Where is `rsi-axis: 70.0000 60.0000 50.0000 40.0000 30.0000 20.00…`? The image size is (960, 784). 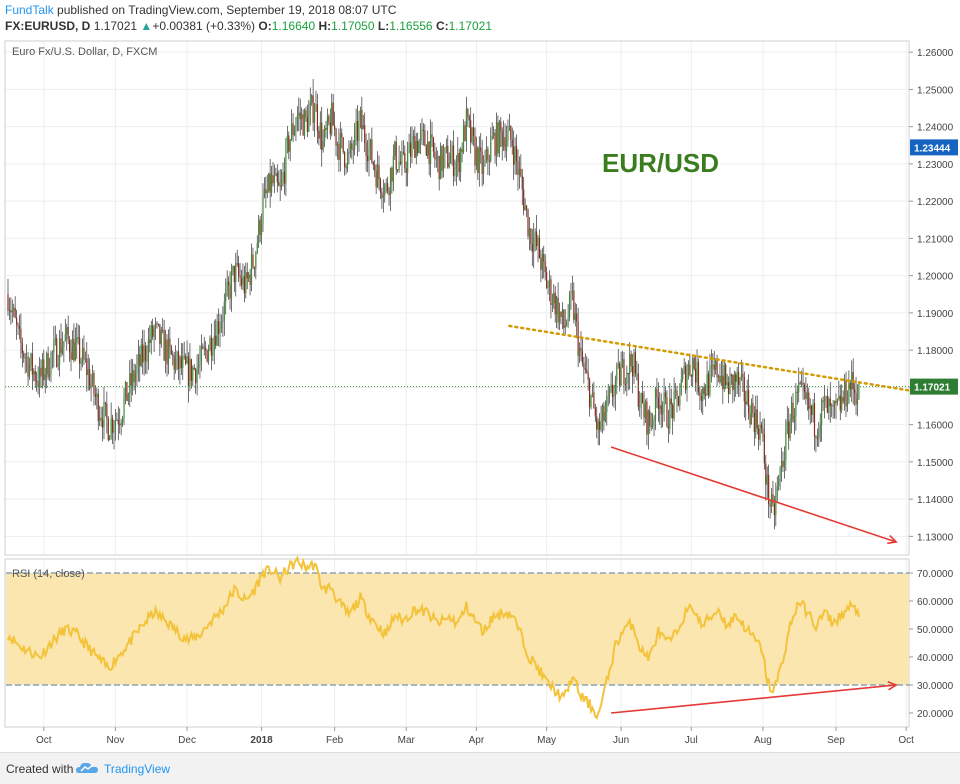 rsi-axis: 70.0000 60.0000 50.0000 40.0000 30.0000 20.00… is located at coordinates (931, 644).